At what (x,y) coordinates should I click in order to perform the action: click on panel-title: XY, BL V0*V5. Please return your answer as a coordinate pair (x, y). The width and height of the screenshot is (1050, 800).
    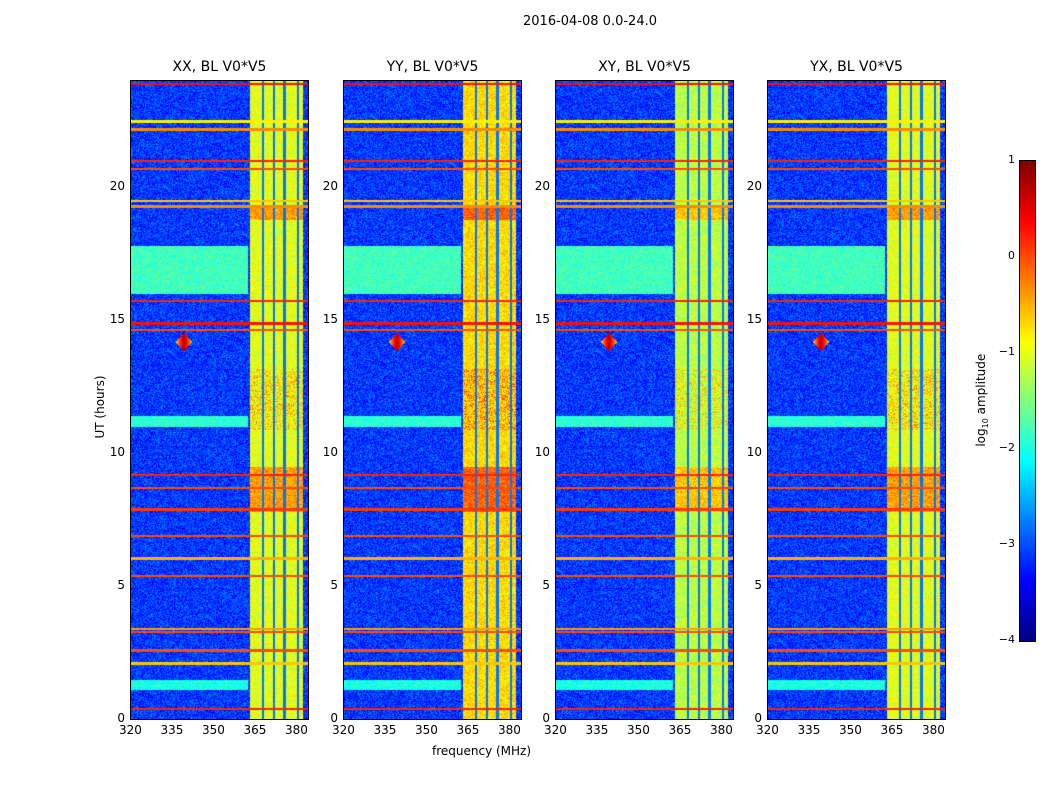
    Looking at the image, I should click on (644, 67).